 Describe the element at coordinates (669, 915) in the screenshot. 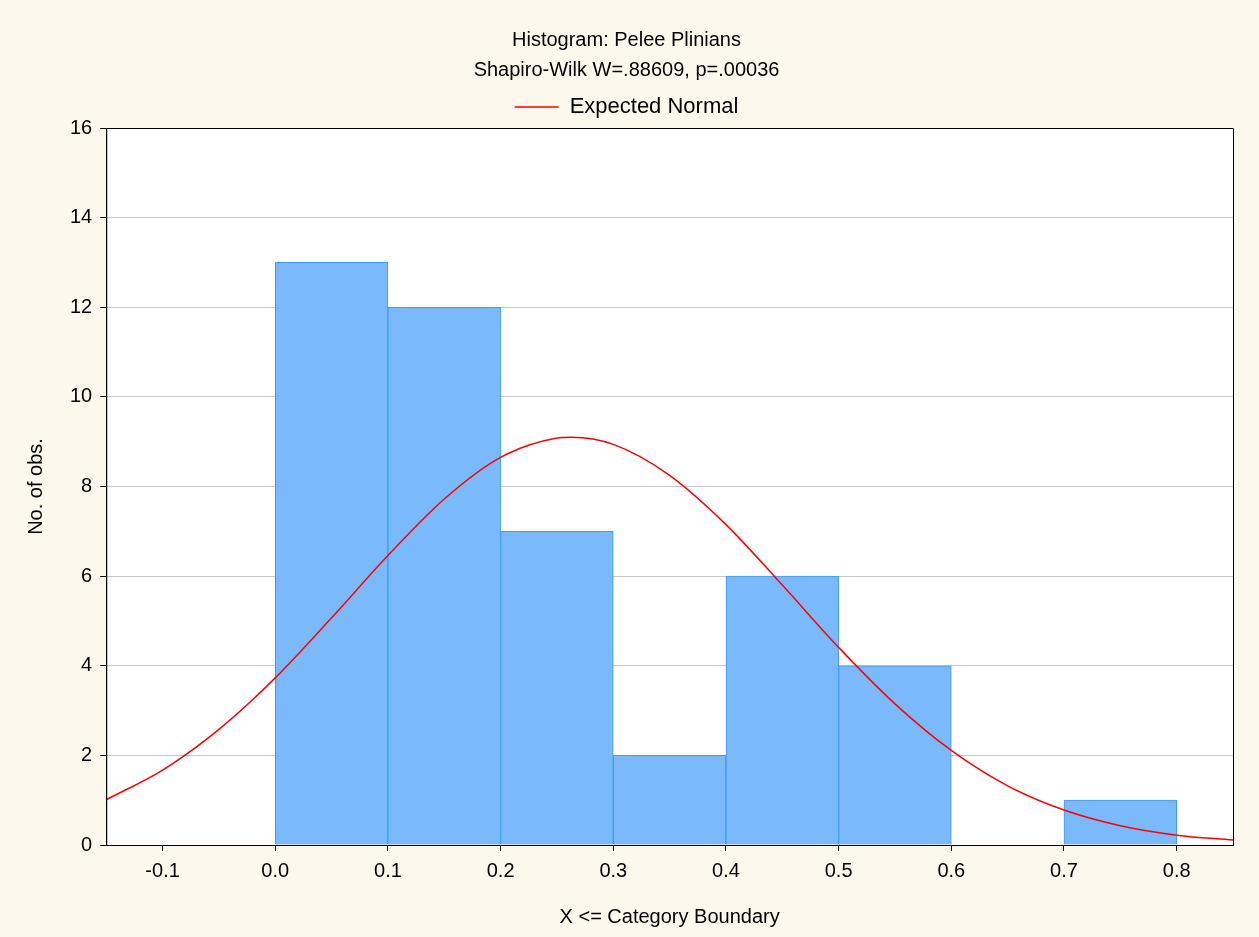

I see `x-axis-title: X <= Category Boundary` at that location.